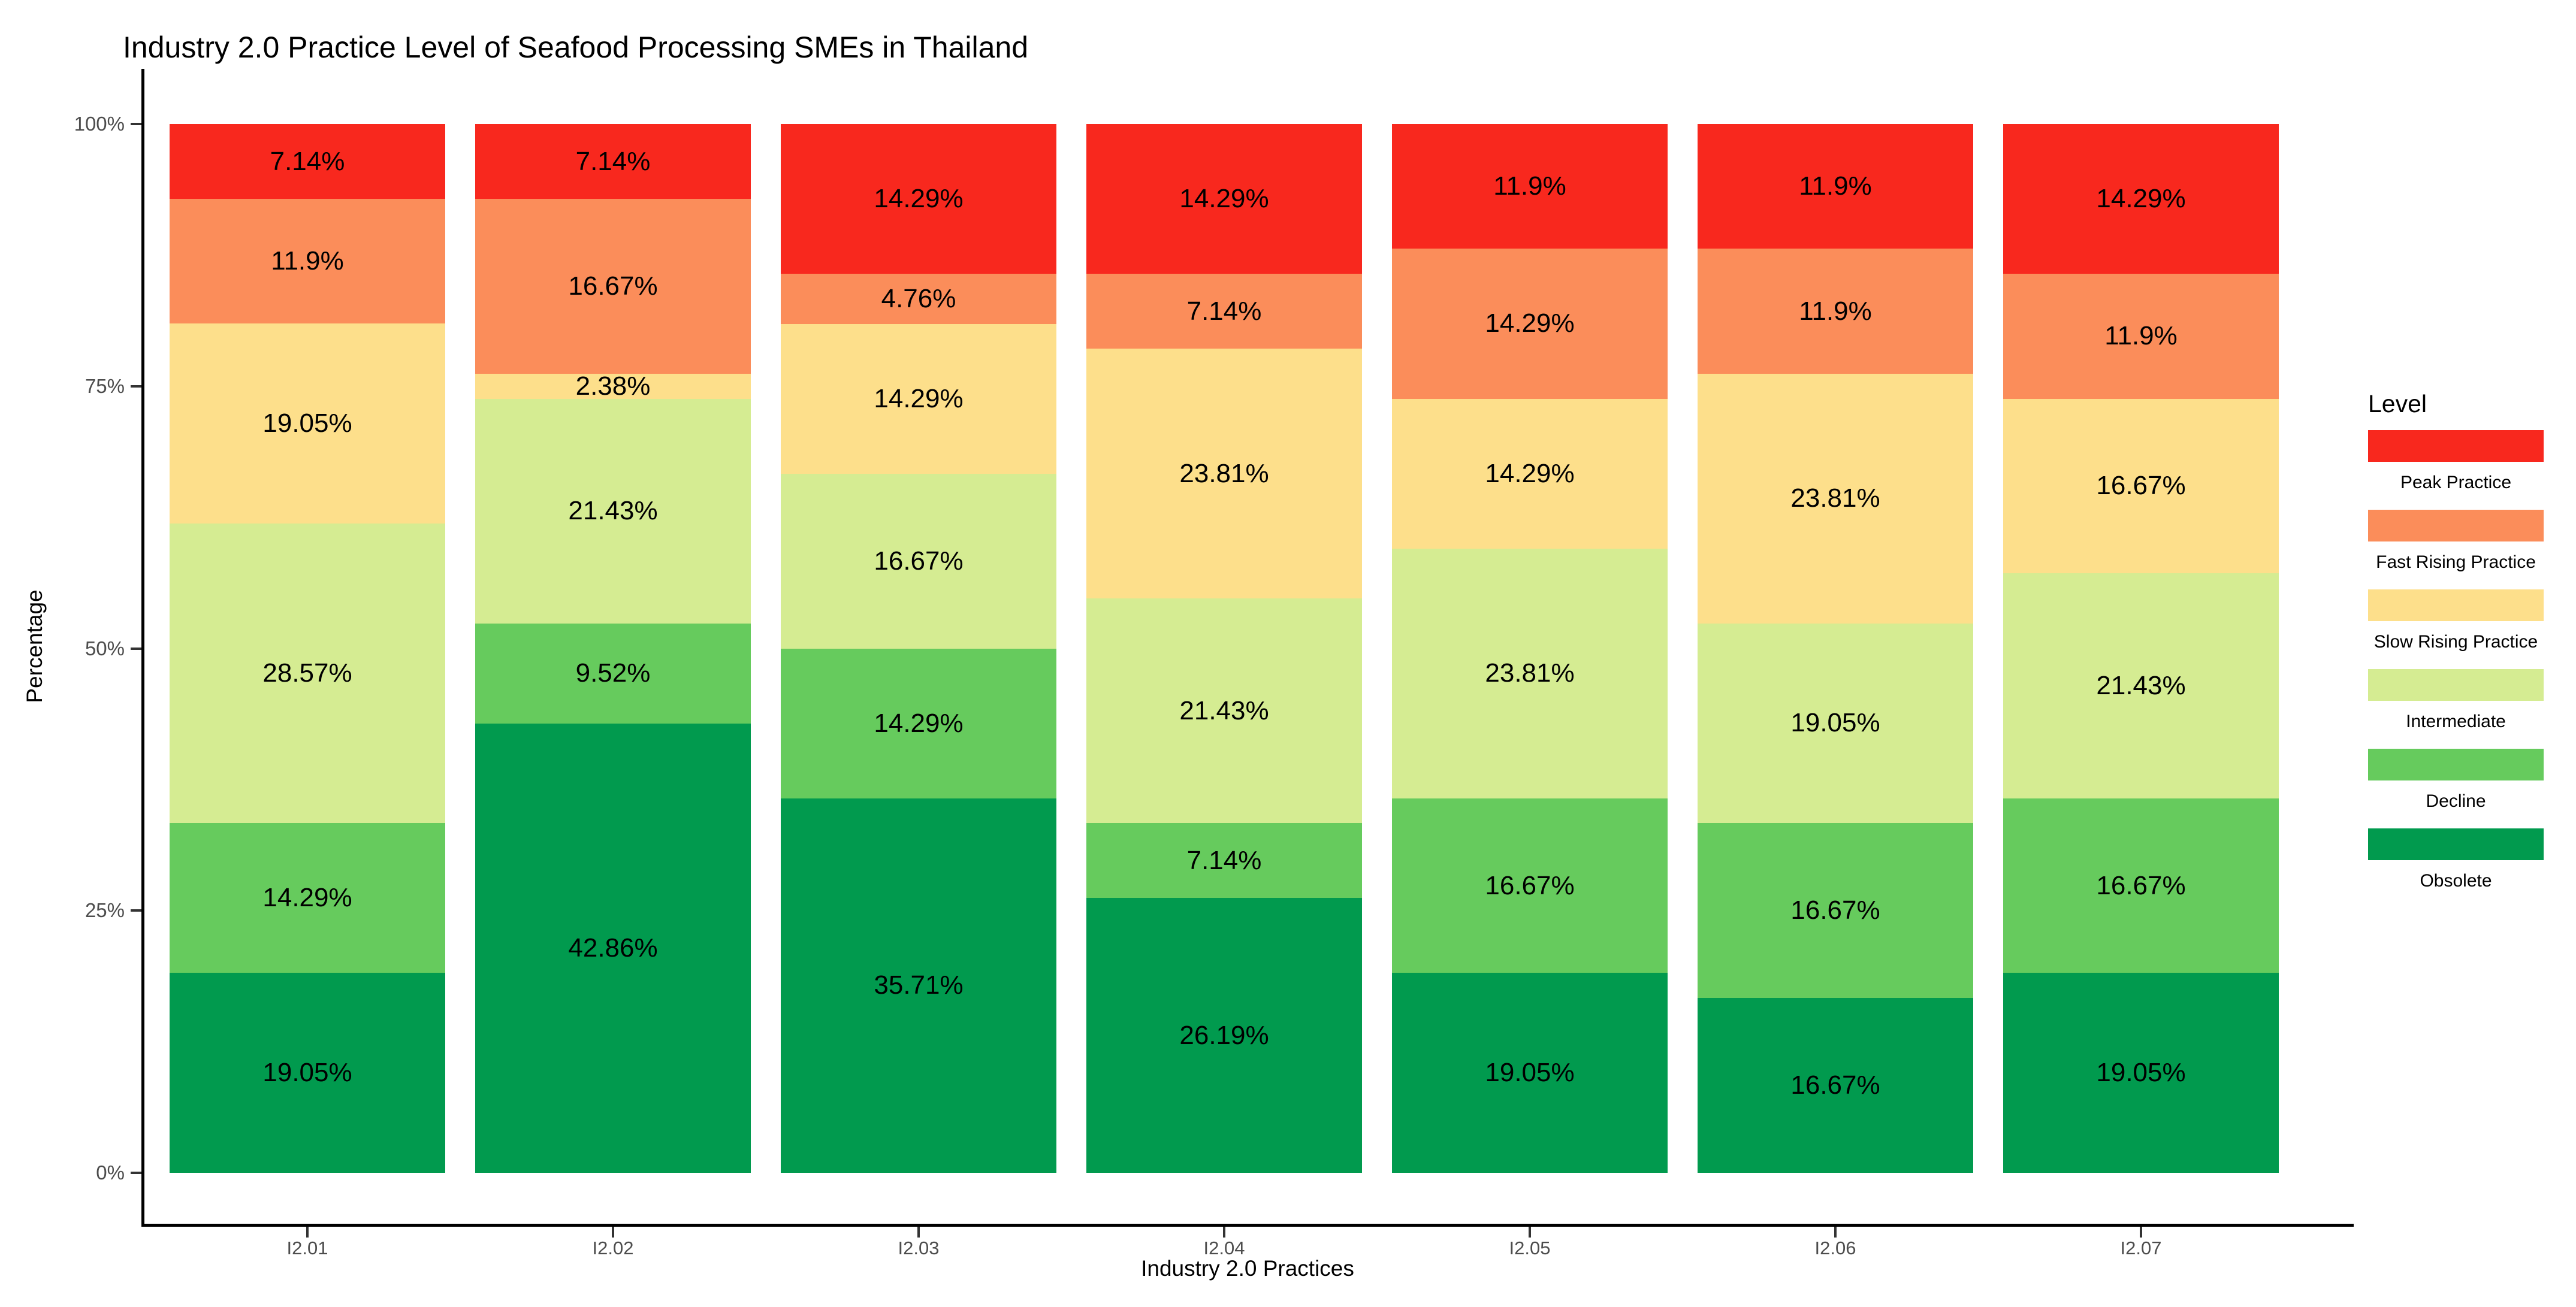 This screenshot has width=2576, height=1307. I want to click on legend-label: Slow Rising Practice, so click(2456, 642).